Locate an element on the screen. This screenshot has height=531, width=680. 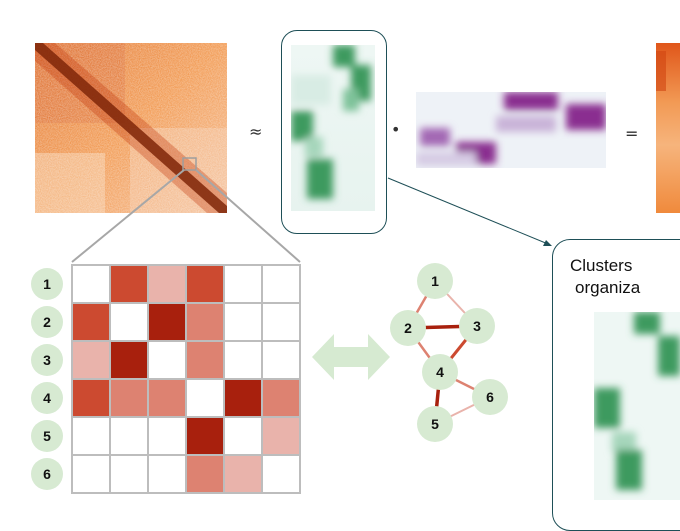
row-label: 3 is located at coordinates (47, 360).